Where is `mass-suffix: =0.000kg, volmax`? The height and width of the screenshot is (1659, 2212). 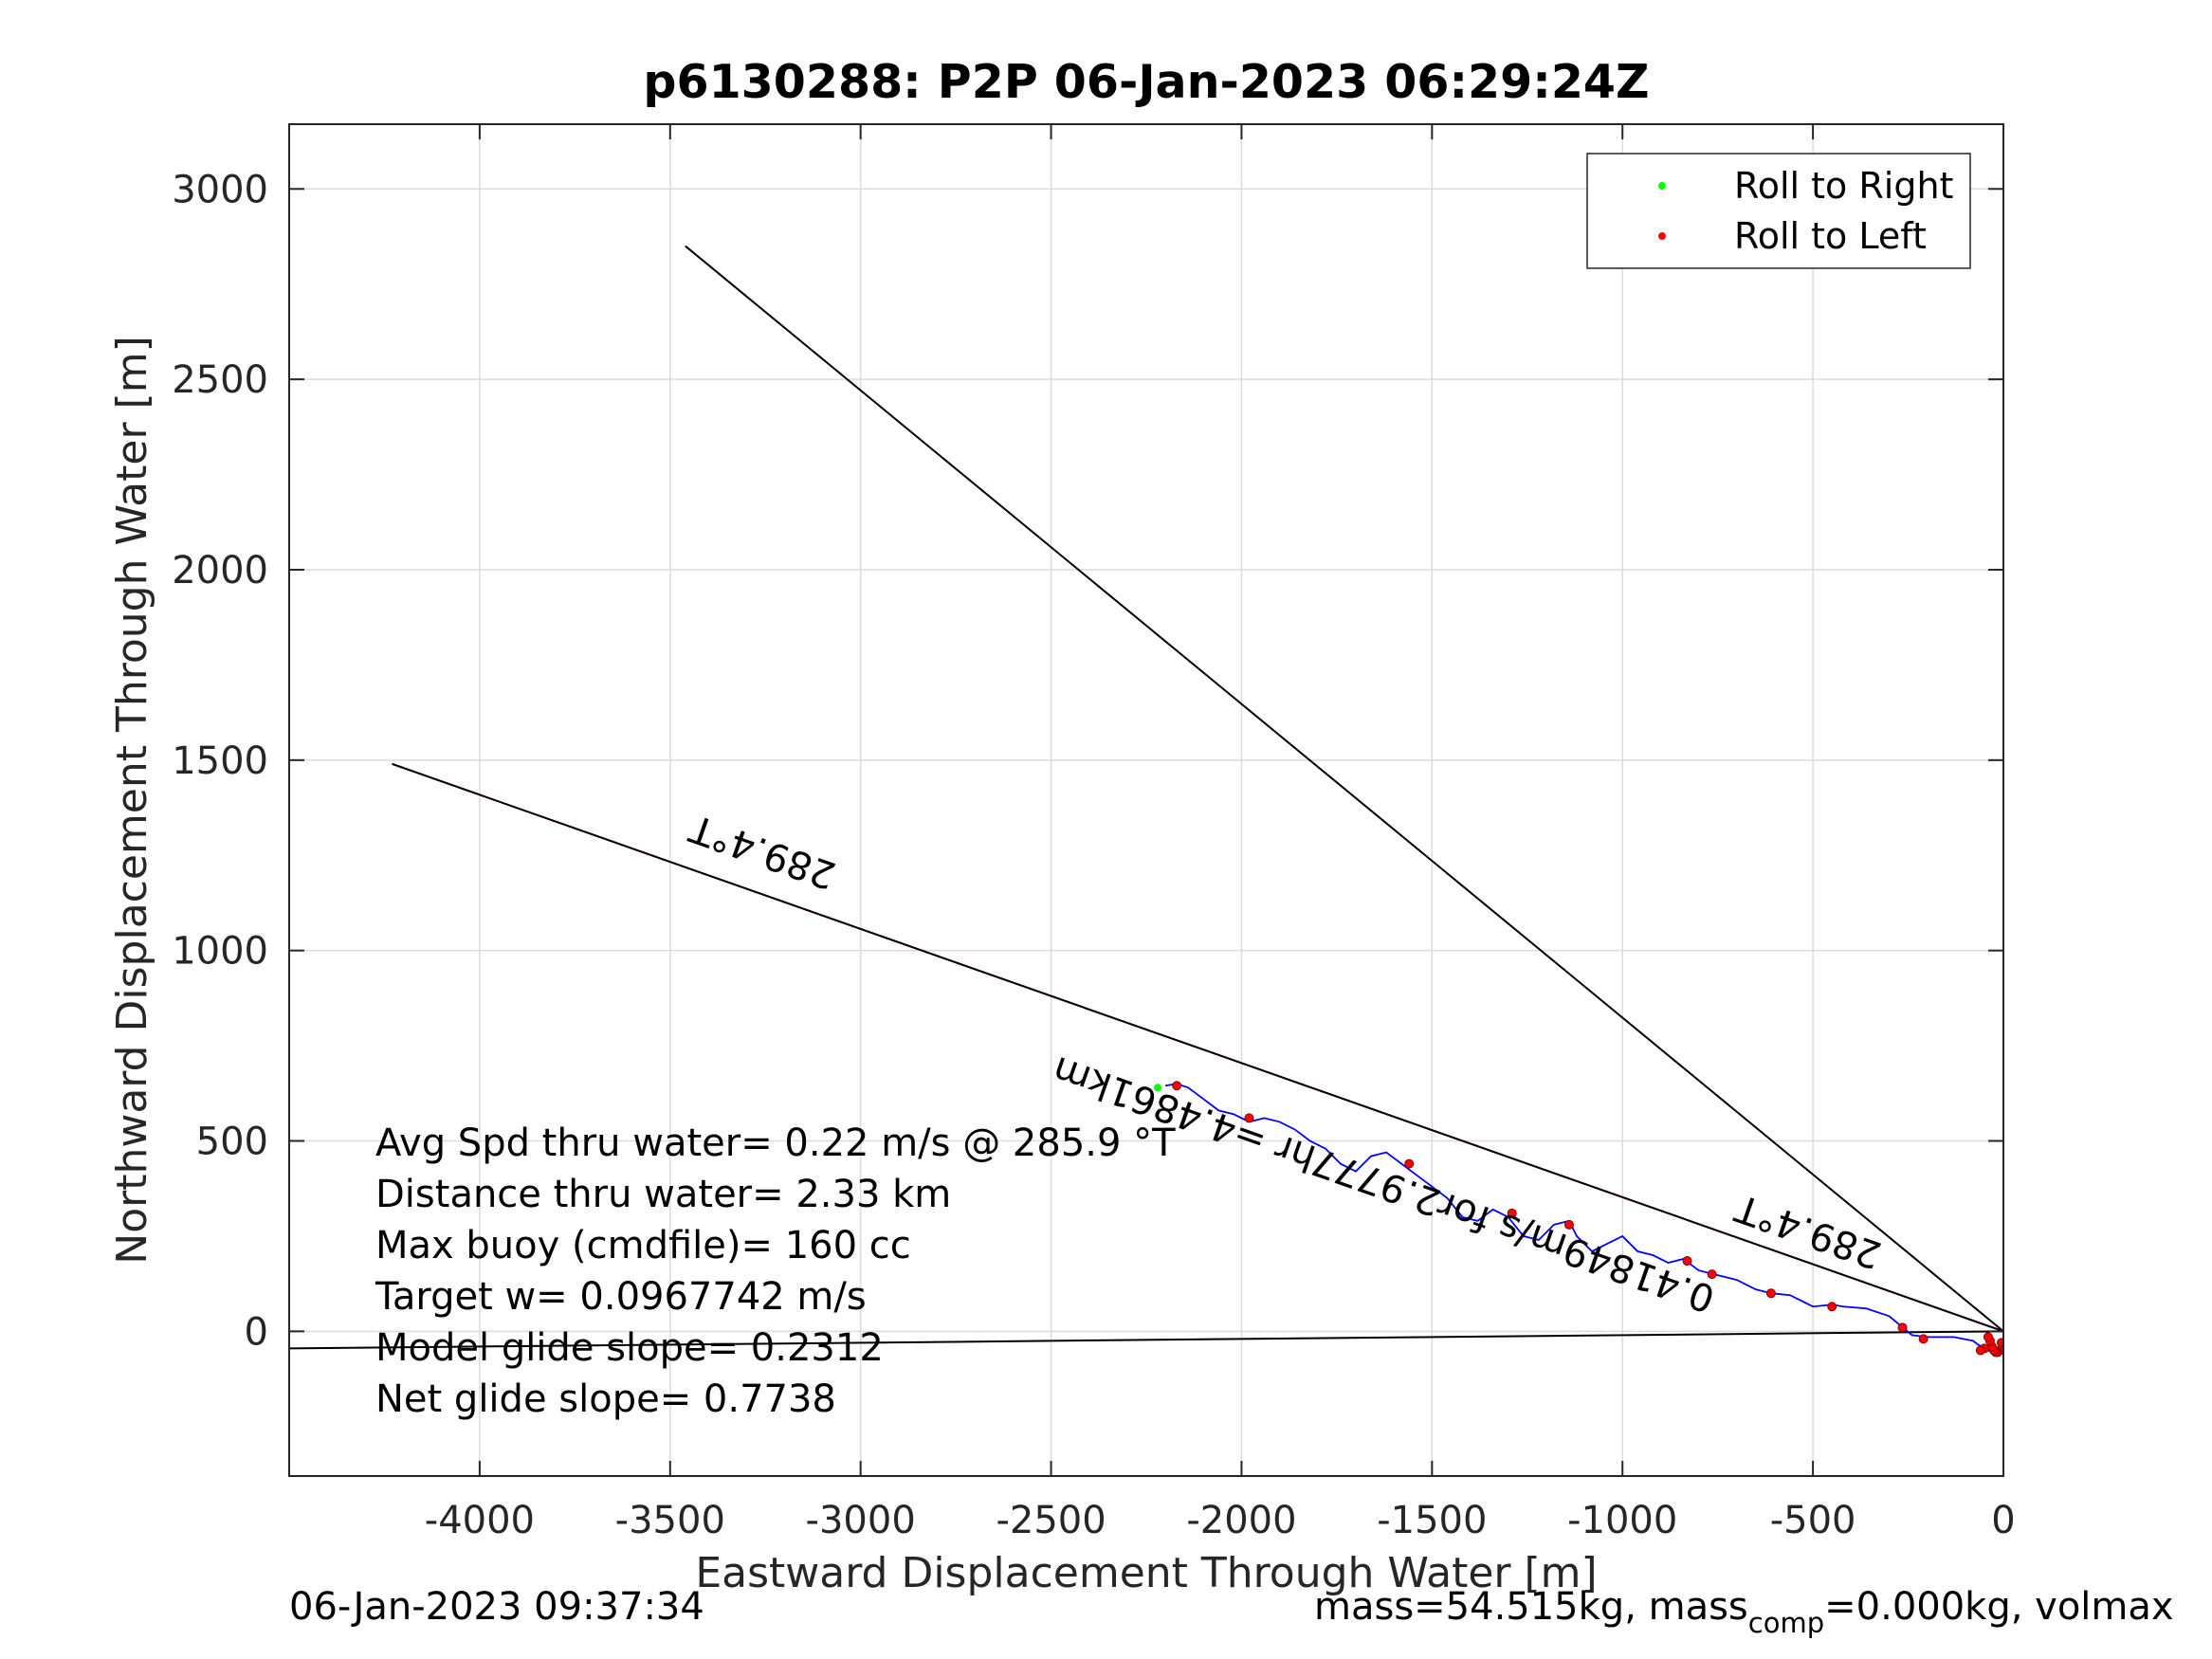
mass-suffix: =0.000kg, volmax is located at coordinates (1999, 1607).